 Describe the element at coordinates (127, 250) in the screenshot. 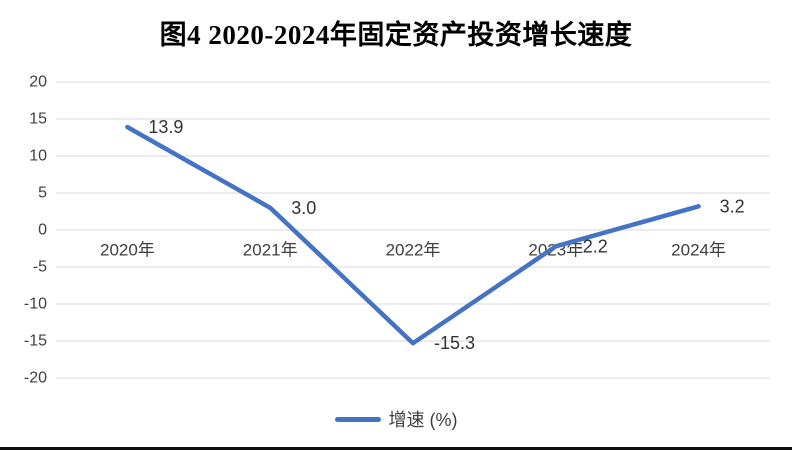

I see `x-category-label: 2020年` at that location.